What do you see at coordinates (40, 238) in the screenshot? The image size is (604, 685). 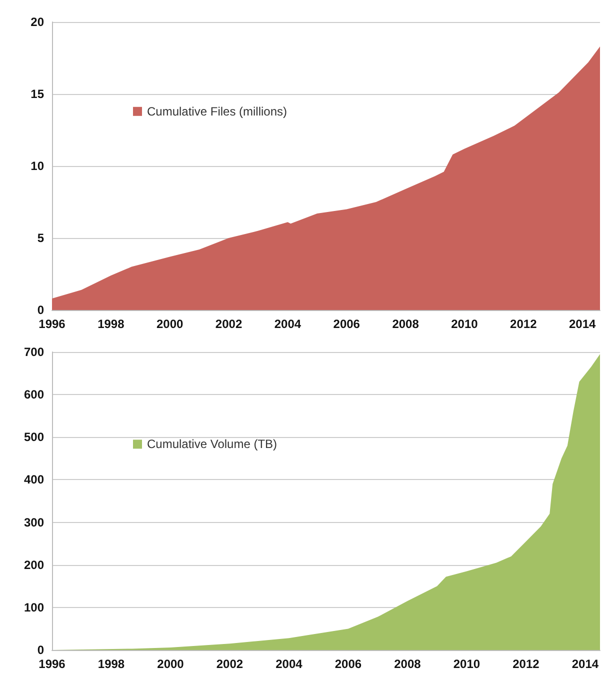 I see `y-tick-label: 5` at bounding box center [40, 238].